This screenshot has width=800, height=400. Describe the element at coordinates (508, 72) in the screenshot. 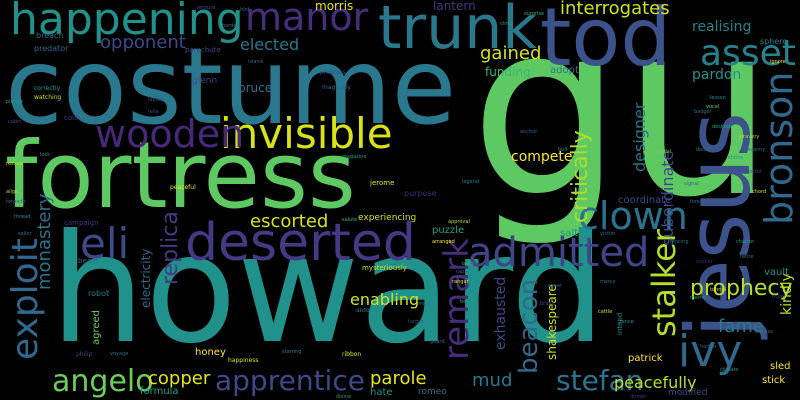

I see `word-funding: funding` at that location.